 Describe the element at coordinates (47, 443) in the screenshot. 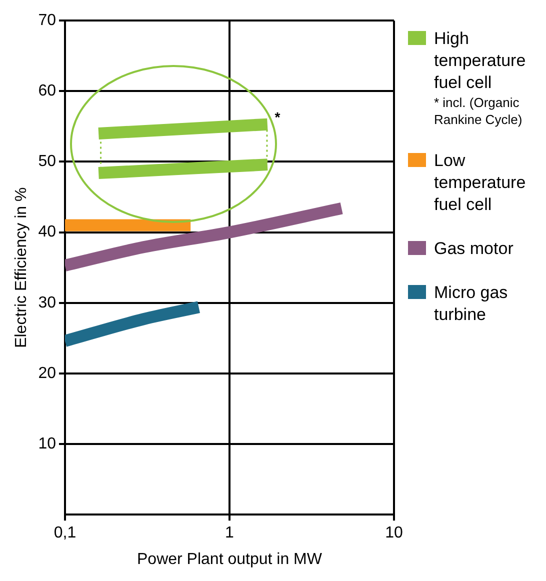

I see `y-tick-label: 10` at that location.